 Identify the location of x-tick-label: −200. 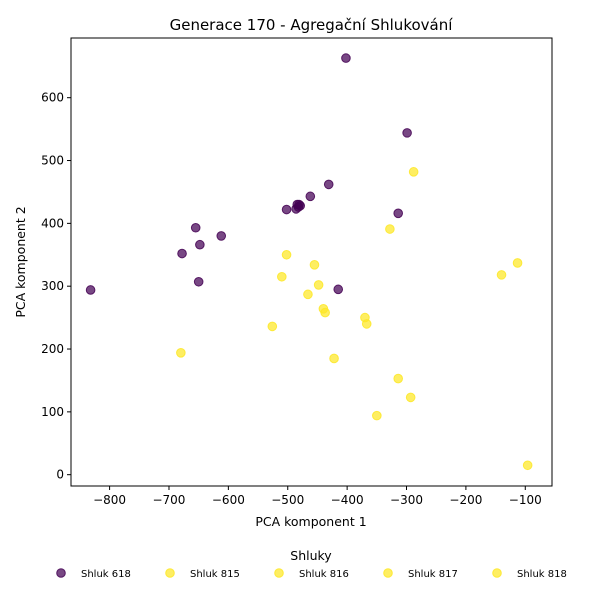
(465, 500).